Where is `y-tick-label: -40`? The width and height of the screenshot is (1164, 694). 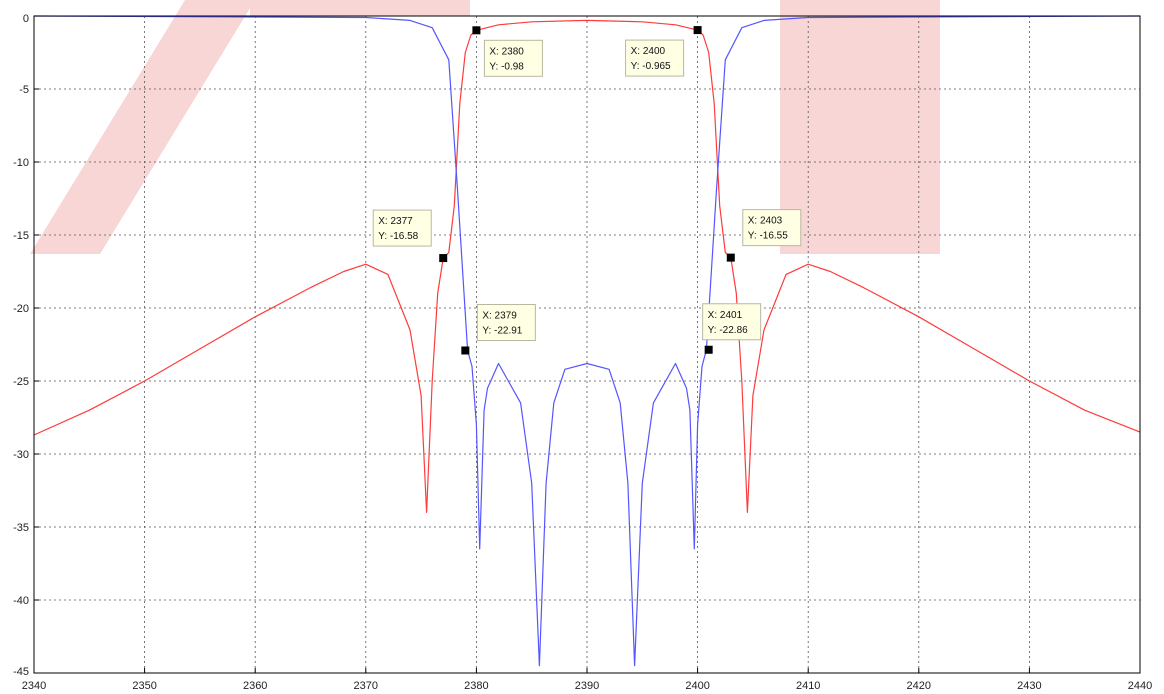
y-tick-label: -40 is located at coordinates (21, 601).